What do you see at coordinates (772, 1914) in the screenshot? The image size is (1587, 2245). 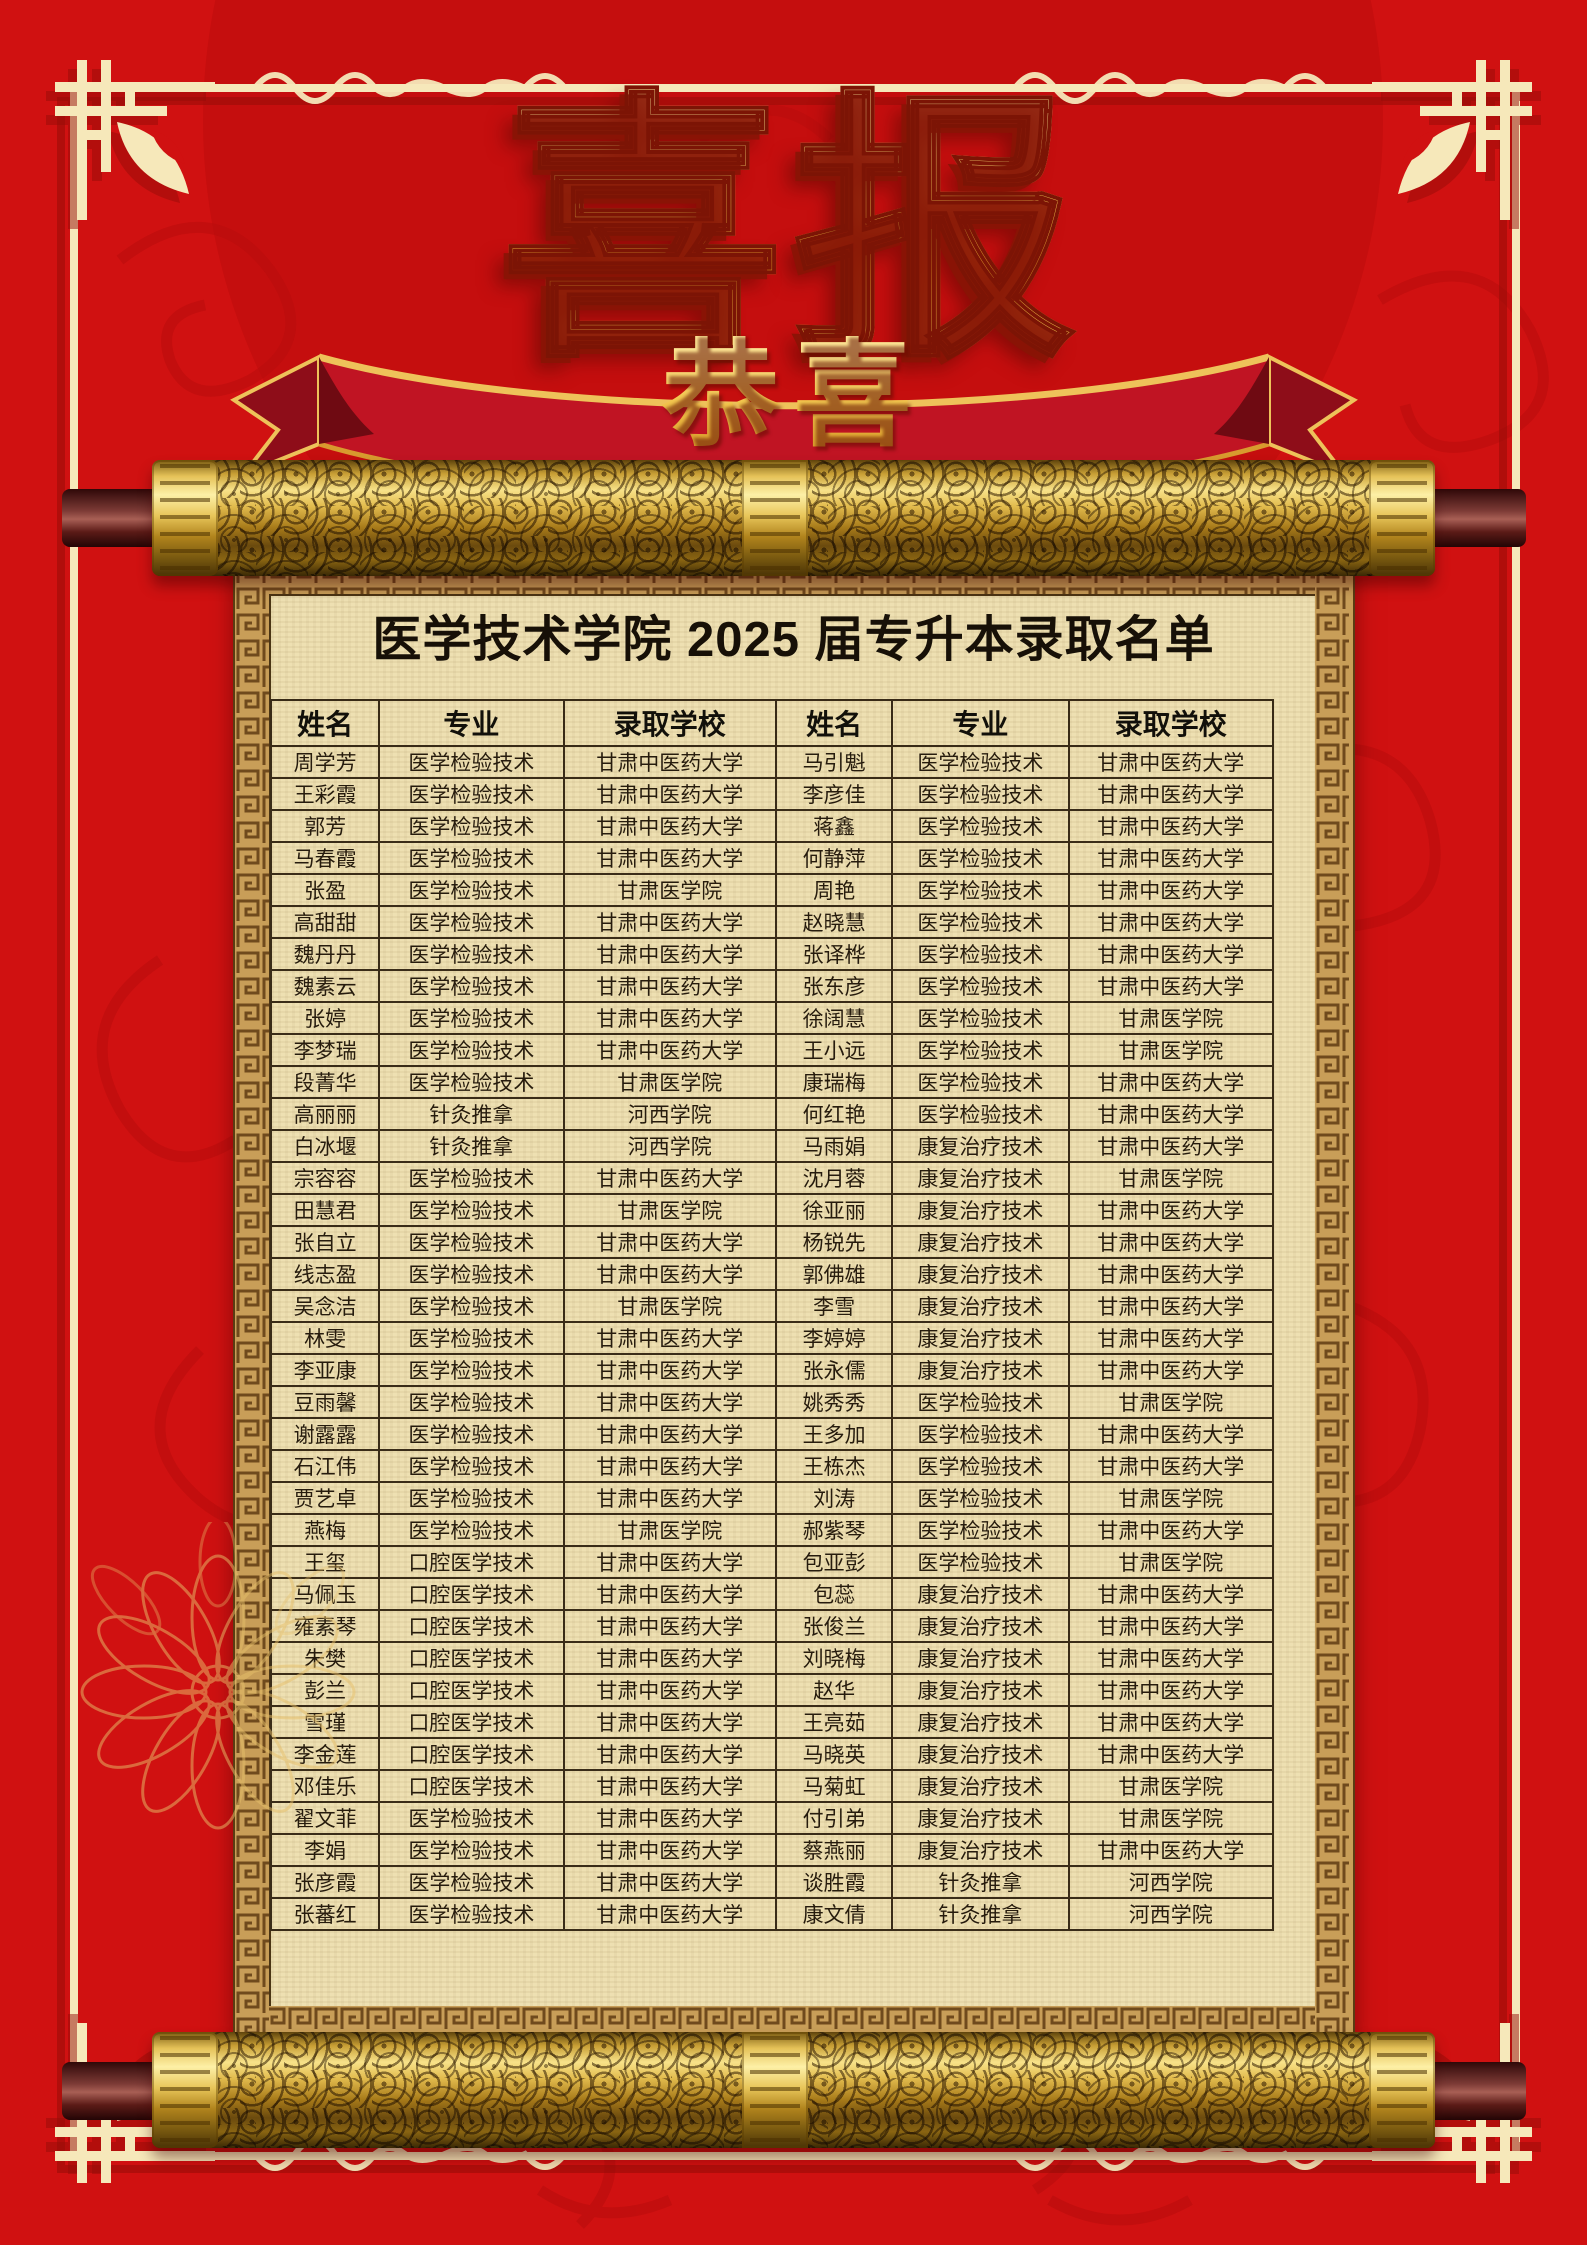 I see `table-row: 张蕃红 医学检验技术 甘肃中医药大学 康文倩 针灸推拿 河西学院` at bounding box center [772, 1914].